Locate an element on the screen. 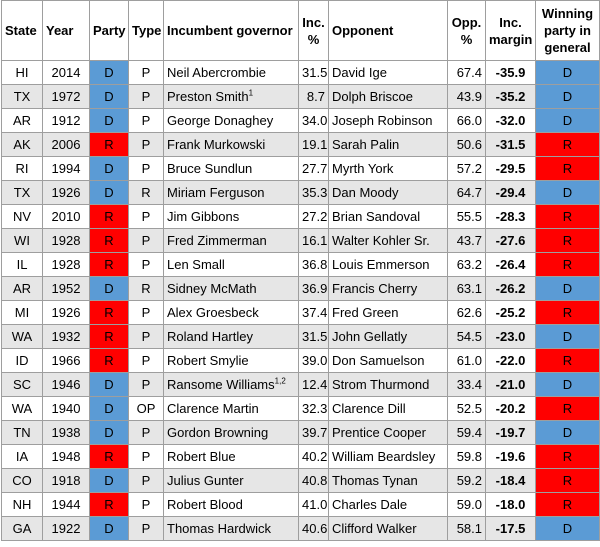 This screenshot has height=547, width=600. header-inc-pct: Inc. % is located at coordinates (313, 30).